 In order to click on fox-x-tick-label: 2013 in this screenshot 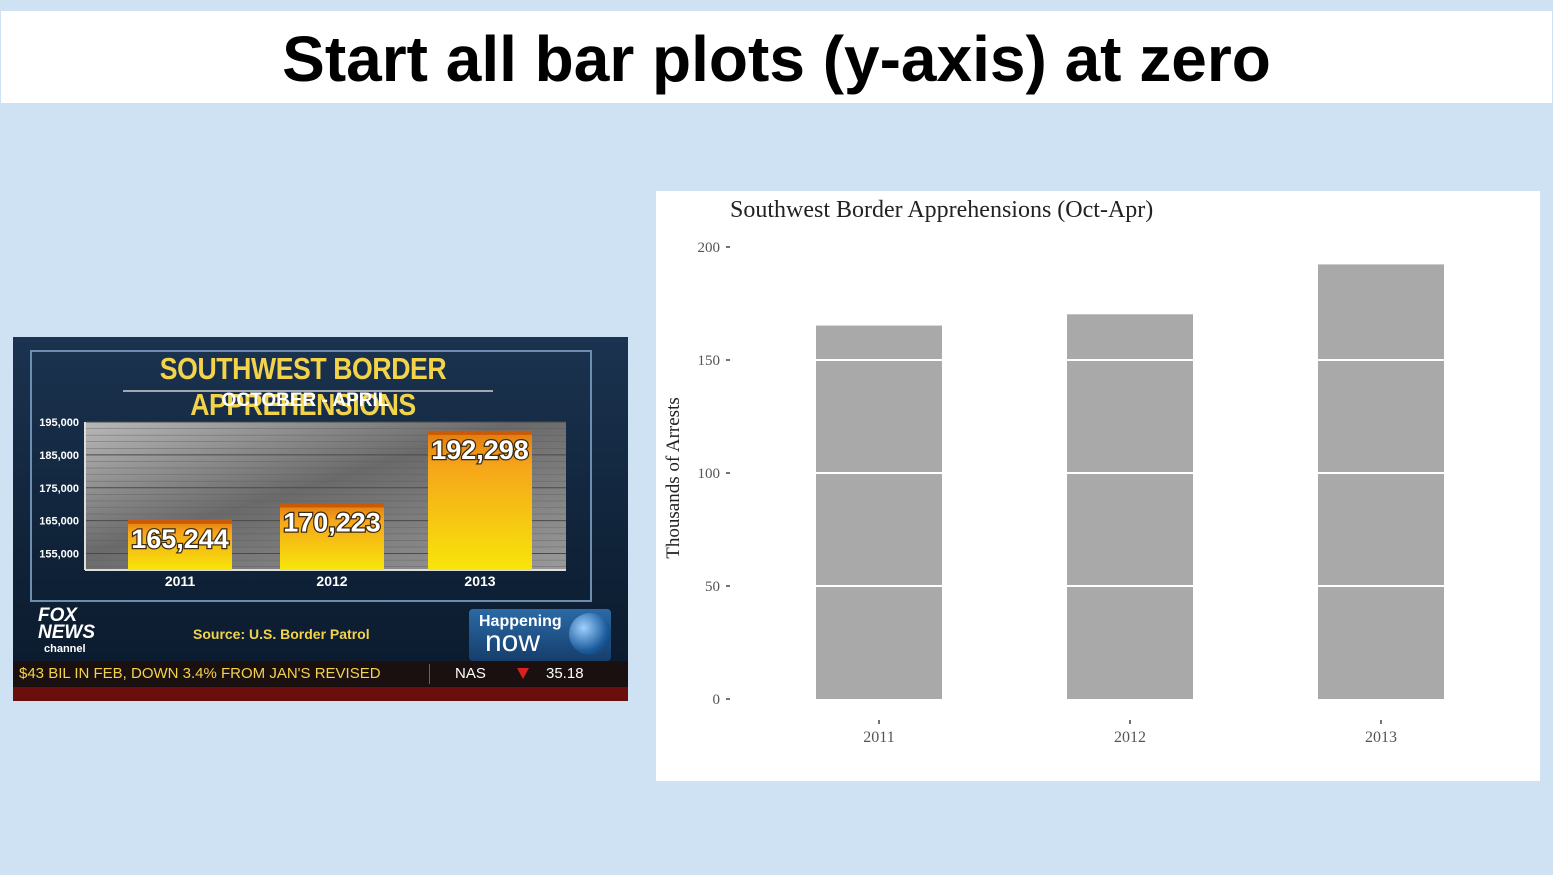, I will do `click(479, 581)`.